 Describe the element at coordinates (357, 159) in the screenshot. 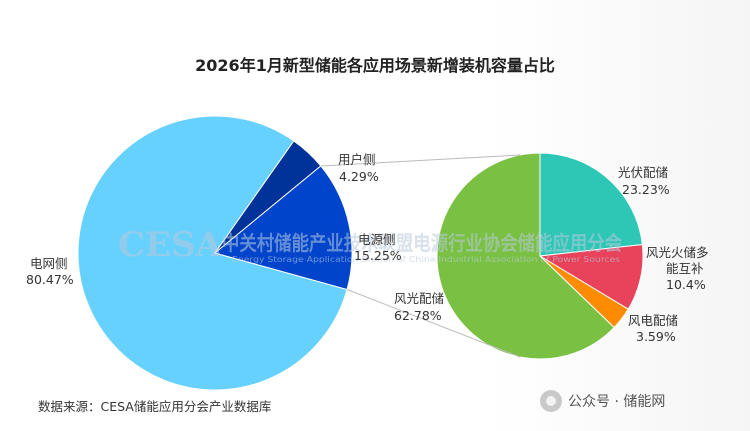

I see `label-user-side-name: 用户侧` at that location.